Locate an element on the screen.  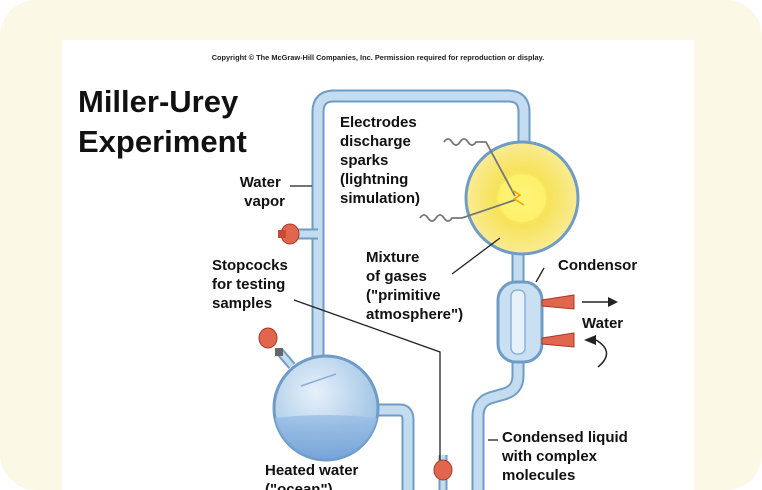
label-condensed-liquid: Condensed liquid with complex molecules is located at coordinates (566, 456).